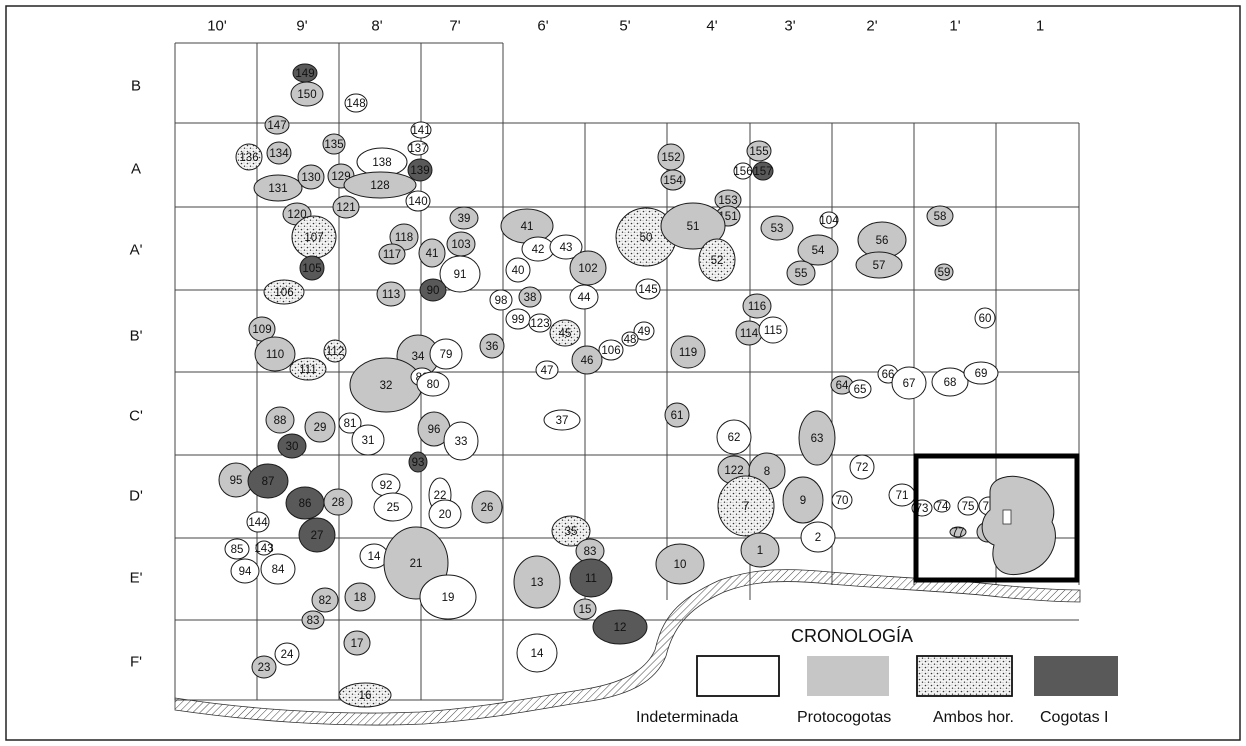 This screenshot has height=746, width=1246. What do you see at coordinates (356, 103) in the screenshot?
I see `pit-148: 148` at bounding box center [356, 103].